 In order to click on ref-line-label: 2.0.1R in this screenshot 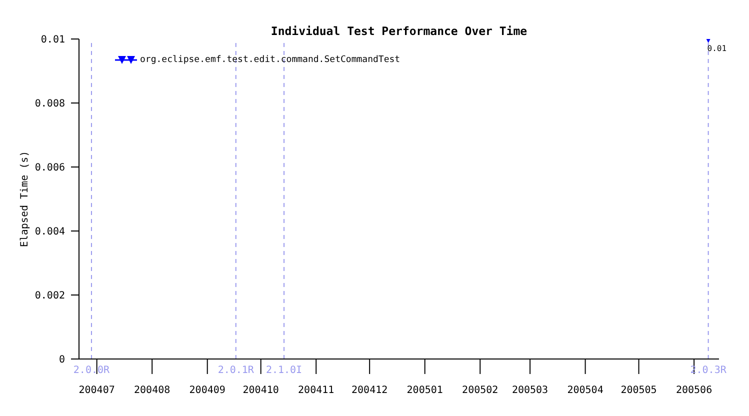, I will do `click(236, 370)`.